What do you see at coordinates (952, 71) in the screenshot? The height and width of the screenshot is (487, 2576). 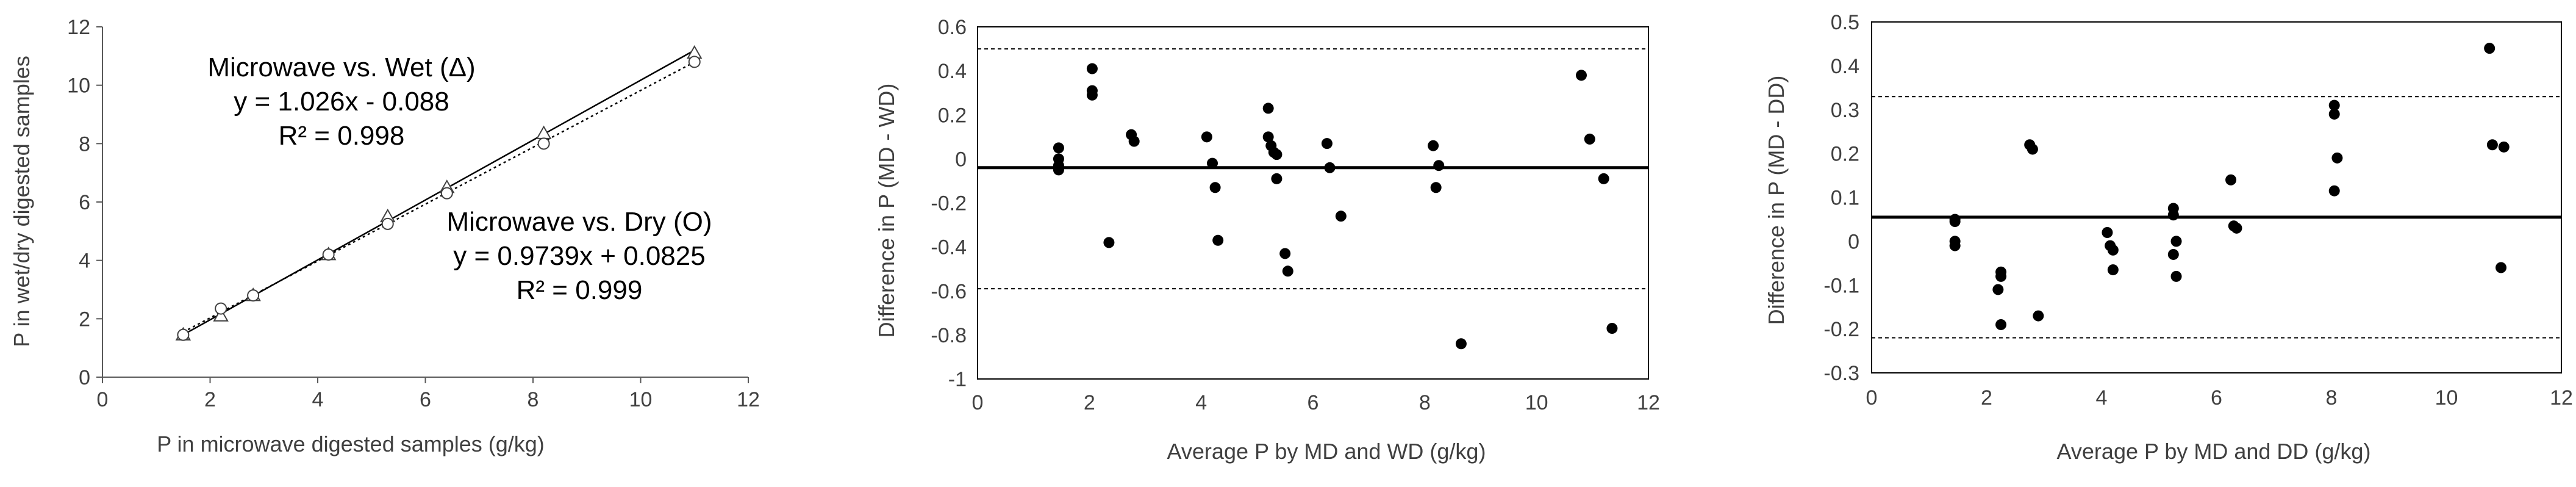 I see `y-tick-label: 0.4` at bounding box center [952, 71].